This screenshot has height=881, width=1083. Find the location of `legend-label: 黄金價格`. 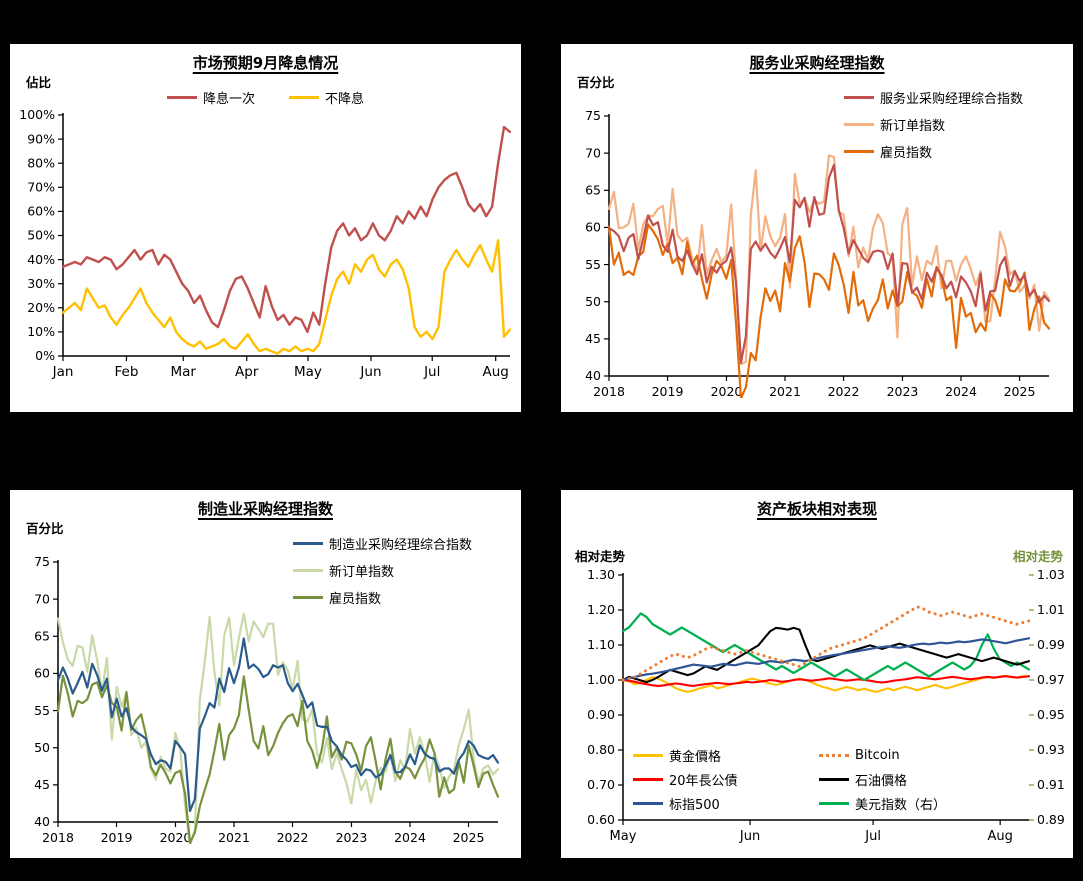

legend-label: 黄金價格 is located at coordinates (695, 757).